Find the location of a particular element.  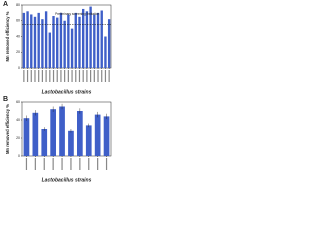

annotation: Preliminary screening limitation is located at coordinates (77, 14).